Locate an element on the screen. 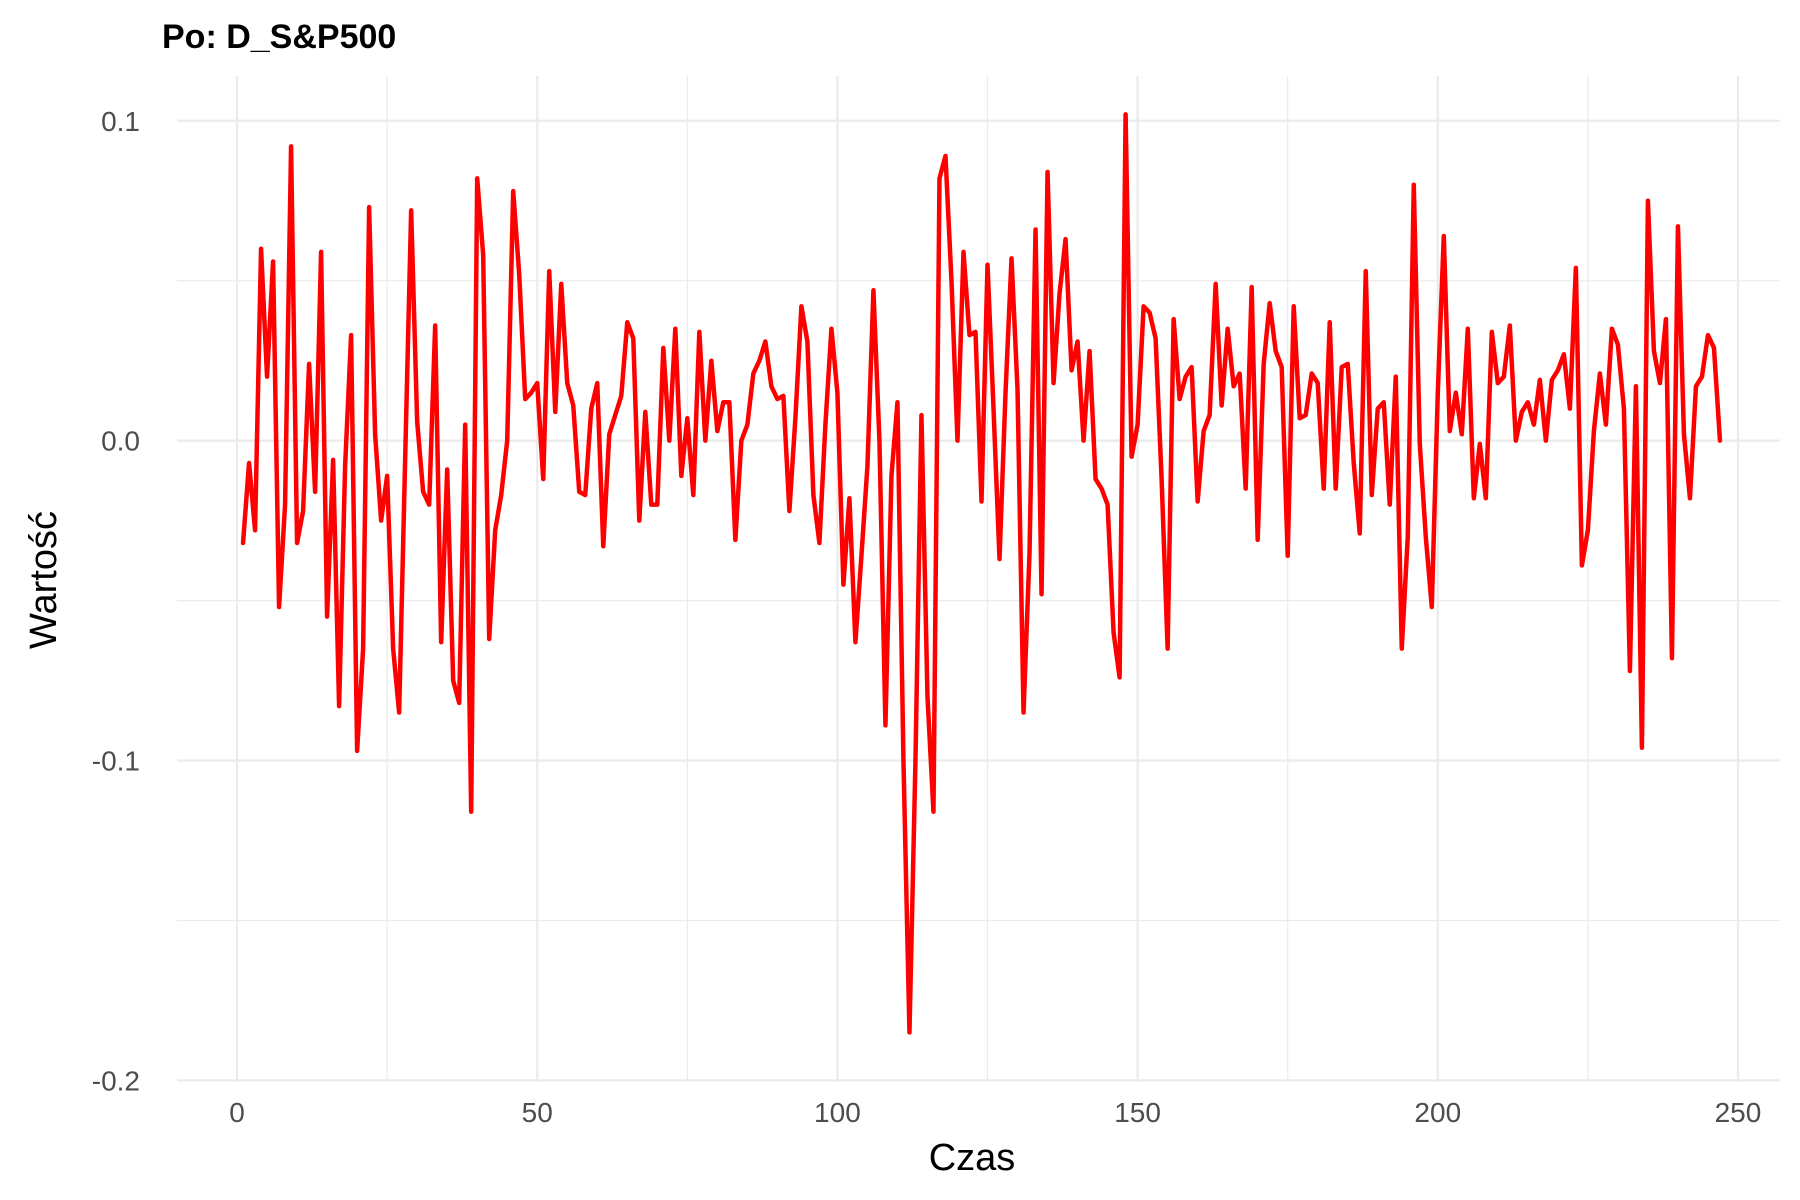 The width and height of the screenshot is (1800, 1200). x-tick-label: 150 is located at coordinates (1137, 1112).